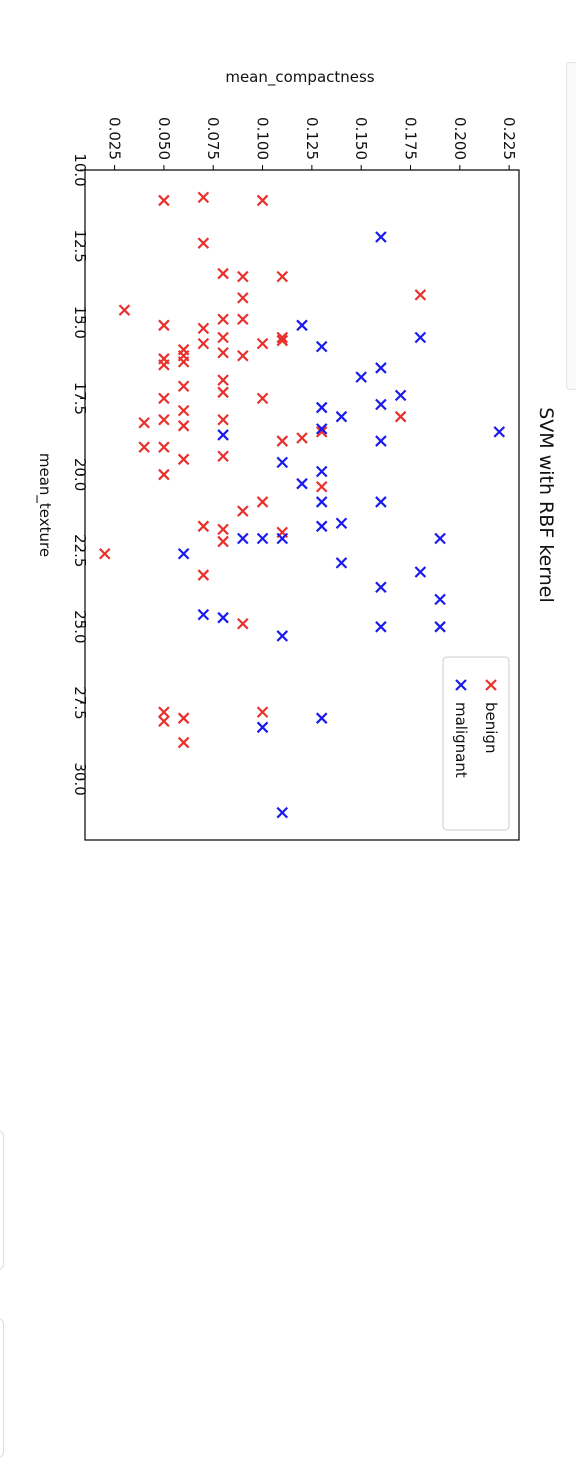  I want to click on y-axis-label: mean_compactness, so click(299, 77).